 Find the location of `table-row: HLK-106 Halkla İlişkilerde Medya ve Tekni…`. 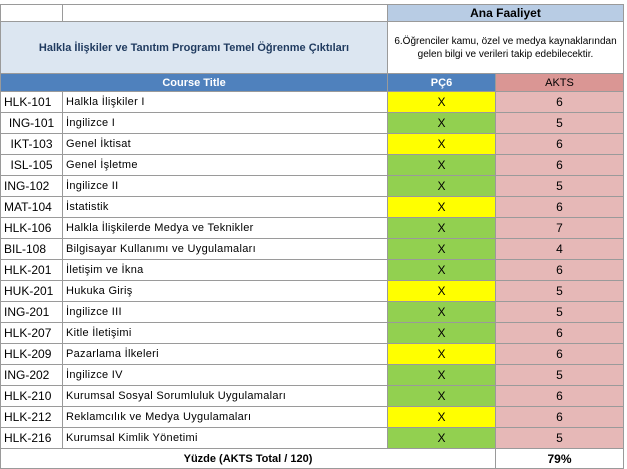

table-row: HLK-106 Halkla İlişkilerde Medya ve Tekni… is located at coordinates (312, 228).